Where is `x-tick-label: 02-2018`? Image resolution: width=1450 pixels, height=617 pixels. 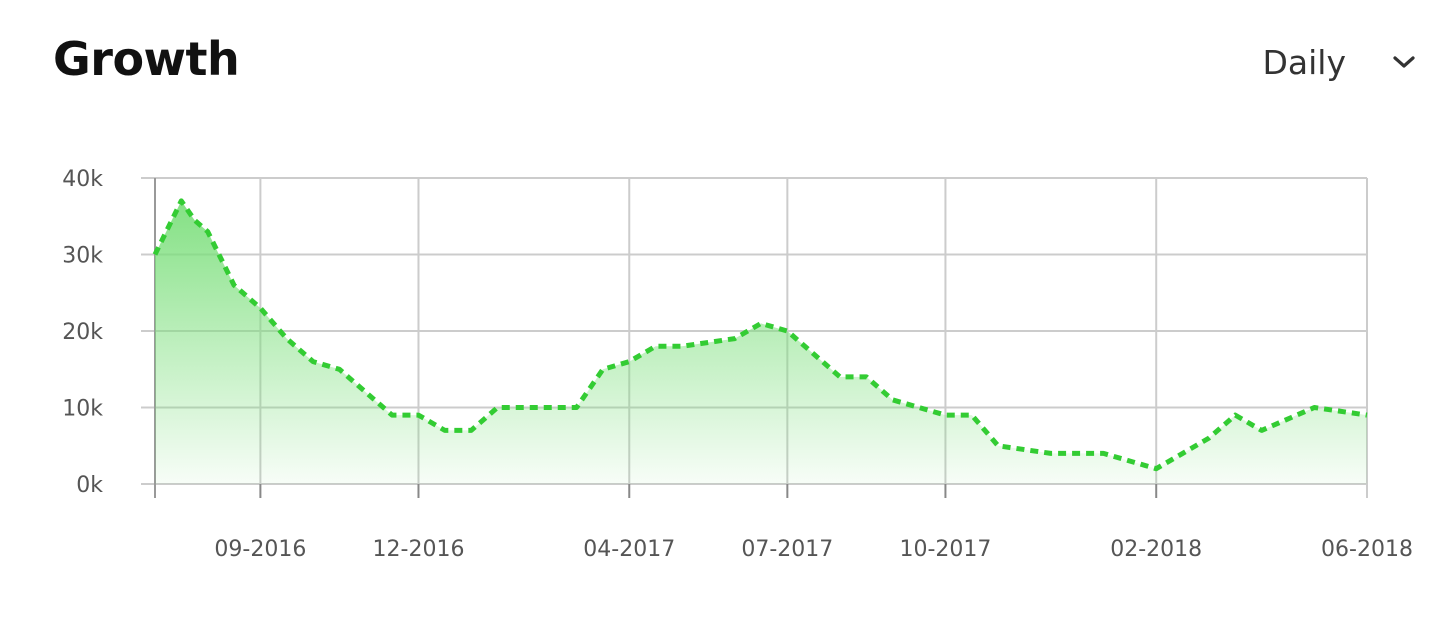
x-tick-label: 02-2018 is located at coordinates (1156, 549).